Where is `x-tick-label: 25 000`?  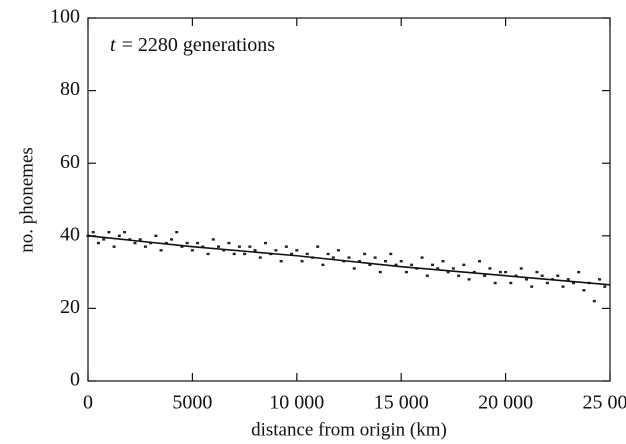 x-tick-label: 25 000 is located at coordinates (604, 403).